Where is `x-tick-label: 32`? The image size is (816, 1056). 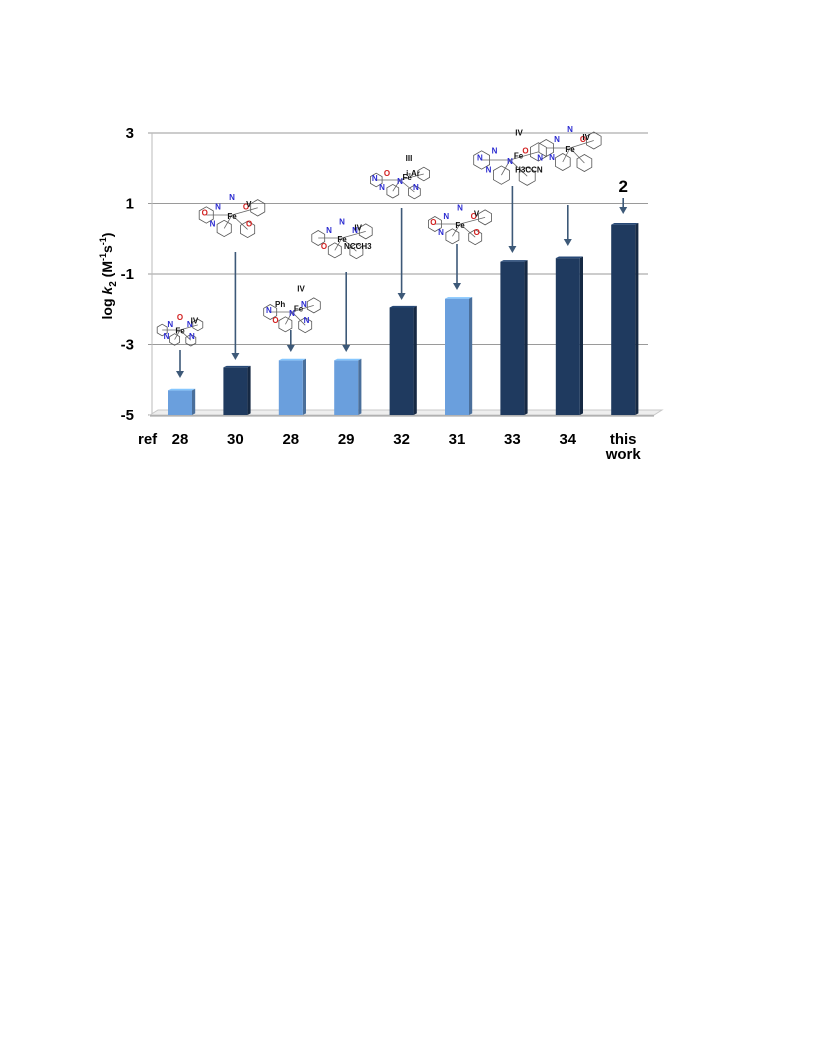
x-tick-label: 32 is located at coordinates (401, 439).